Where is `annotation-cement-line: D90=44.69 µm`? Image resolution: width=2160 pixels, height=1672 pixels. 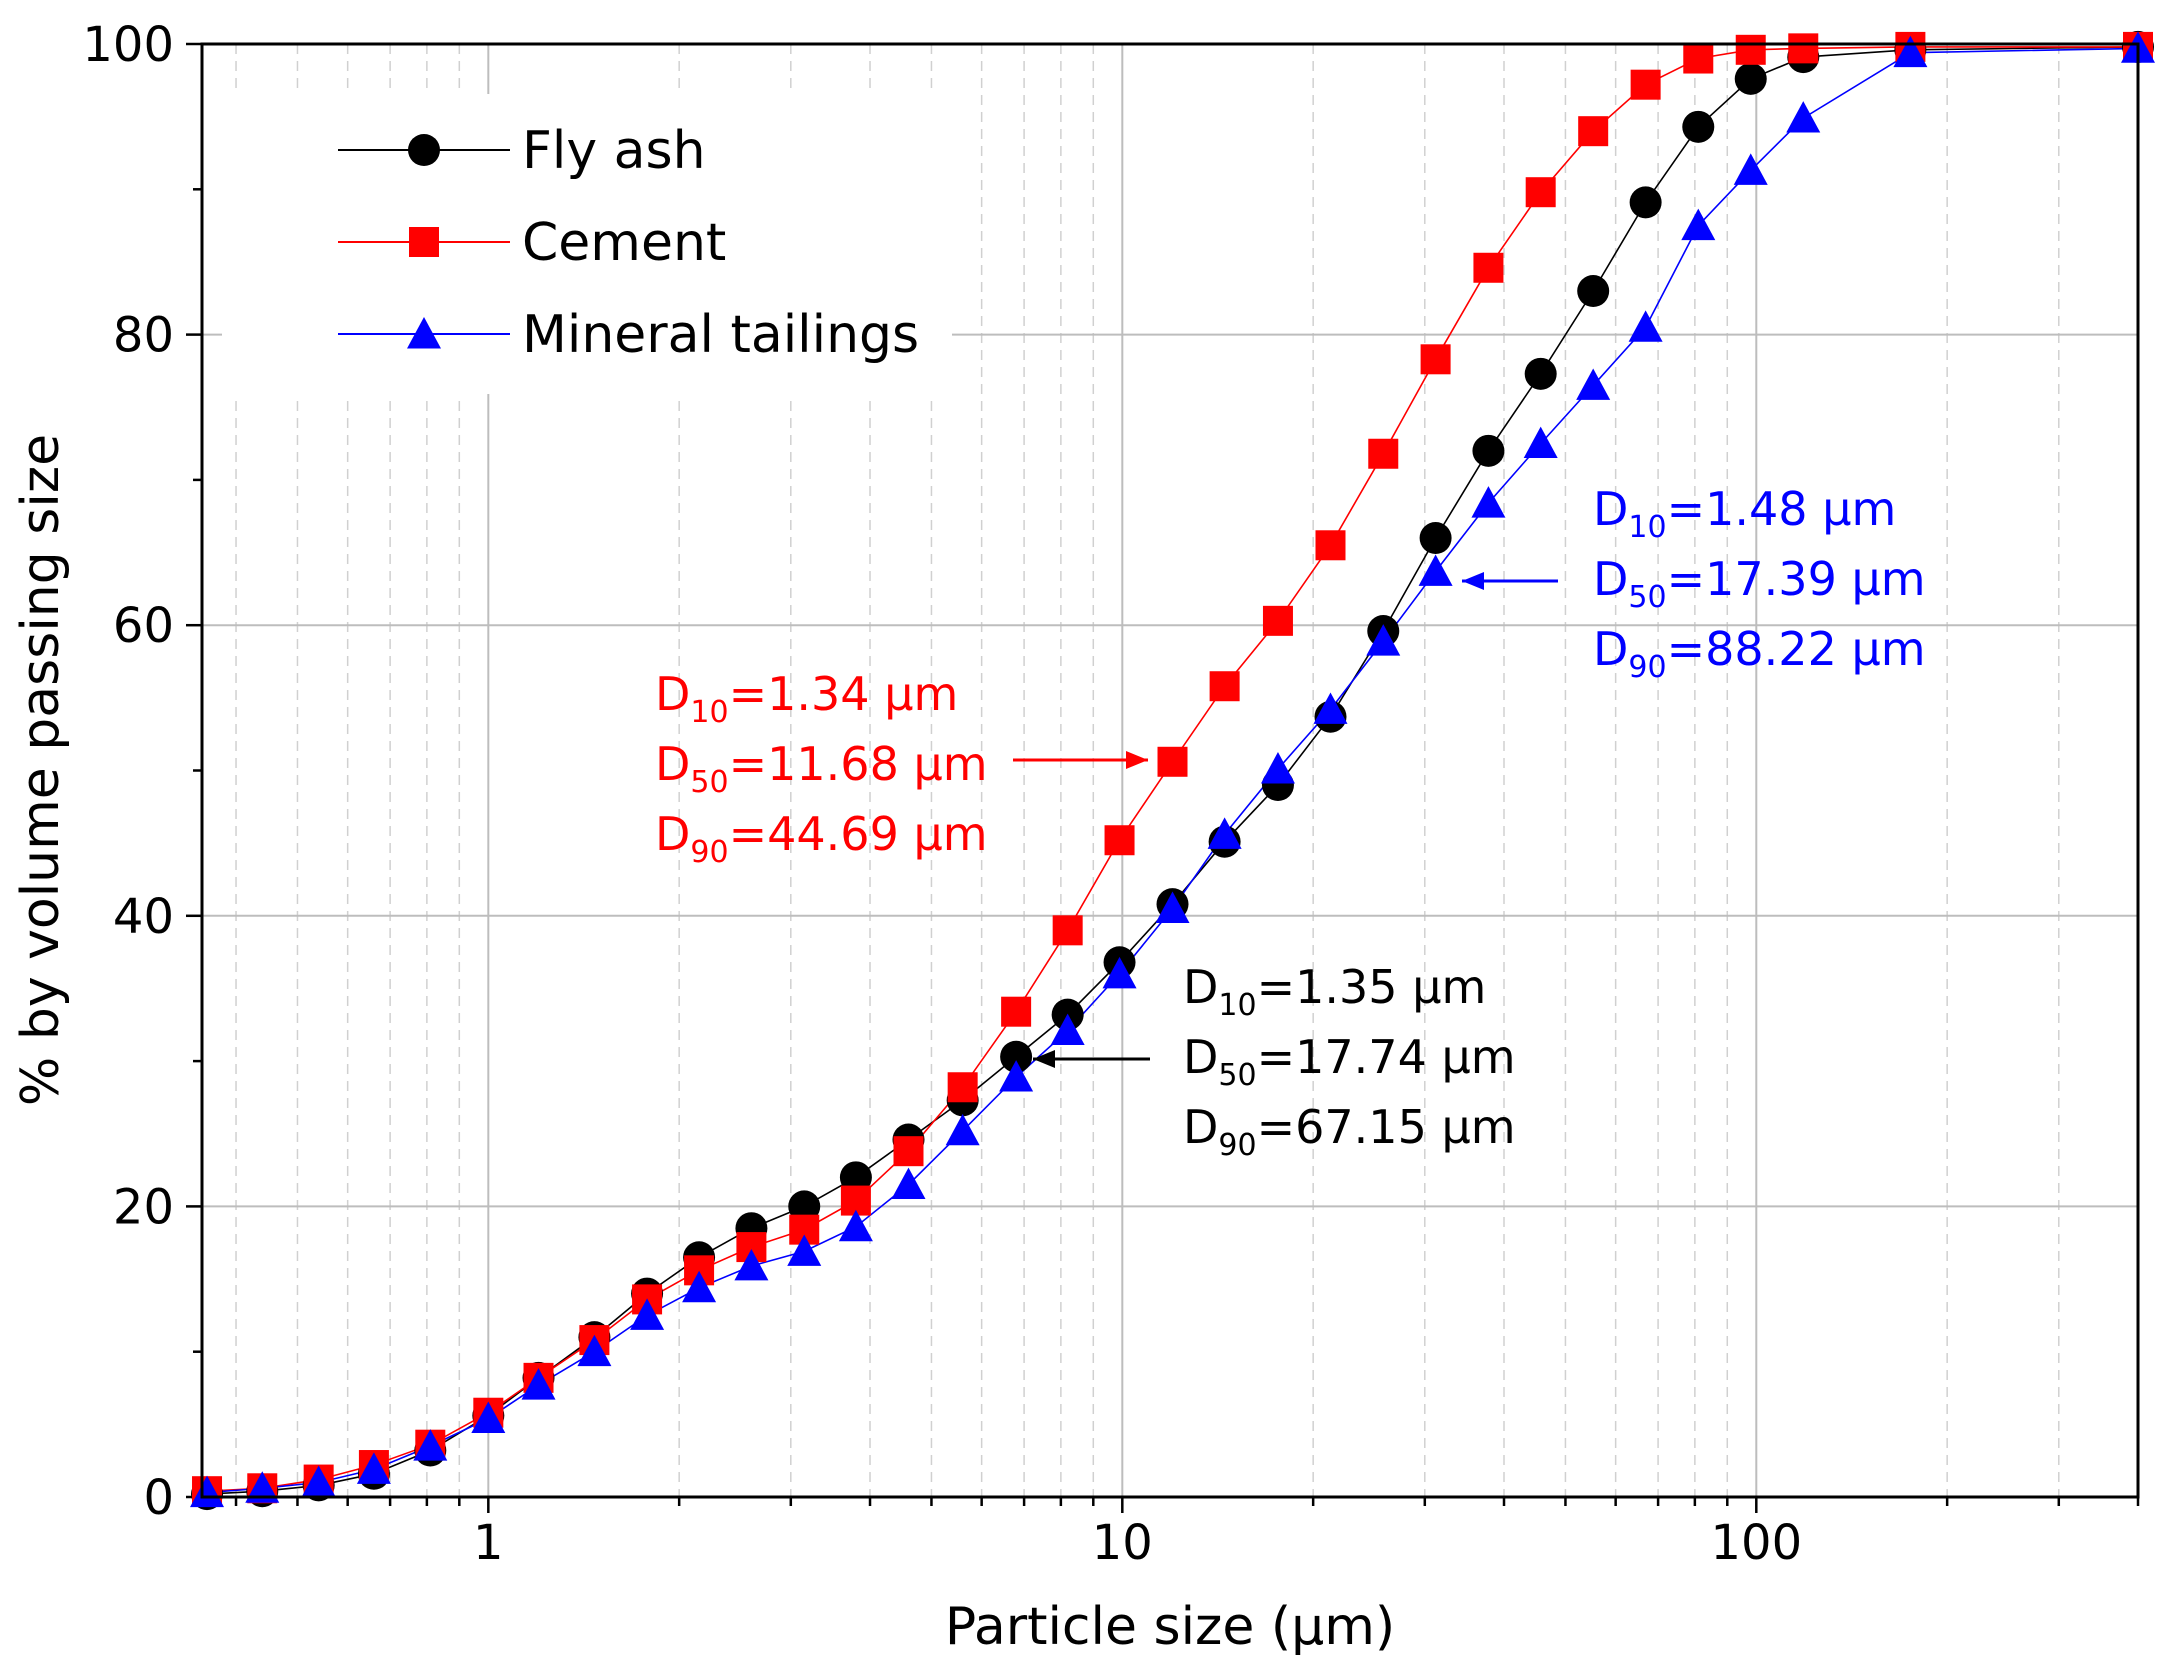
annotation-cement-line: D90=44.69 µm is located at coordinates (821, 838).